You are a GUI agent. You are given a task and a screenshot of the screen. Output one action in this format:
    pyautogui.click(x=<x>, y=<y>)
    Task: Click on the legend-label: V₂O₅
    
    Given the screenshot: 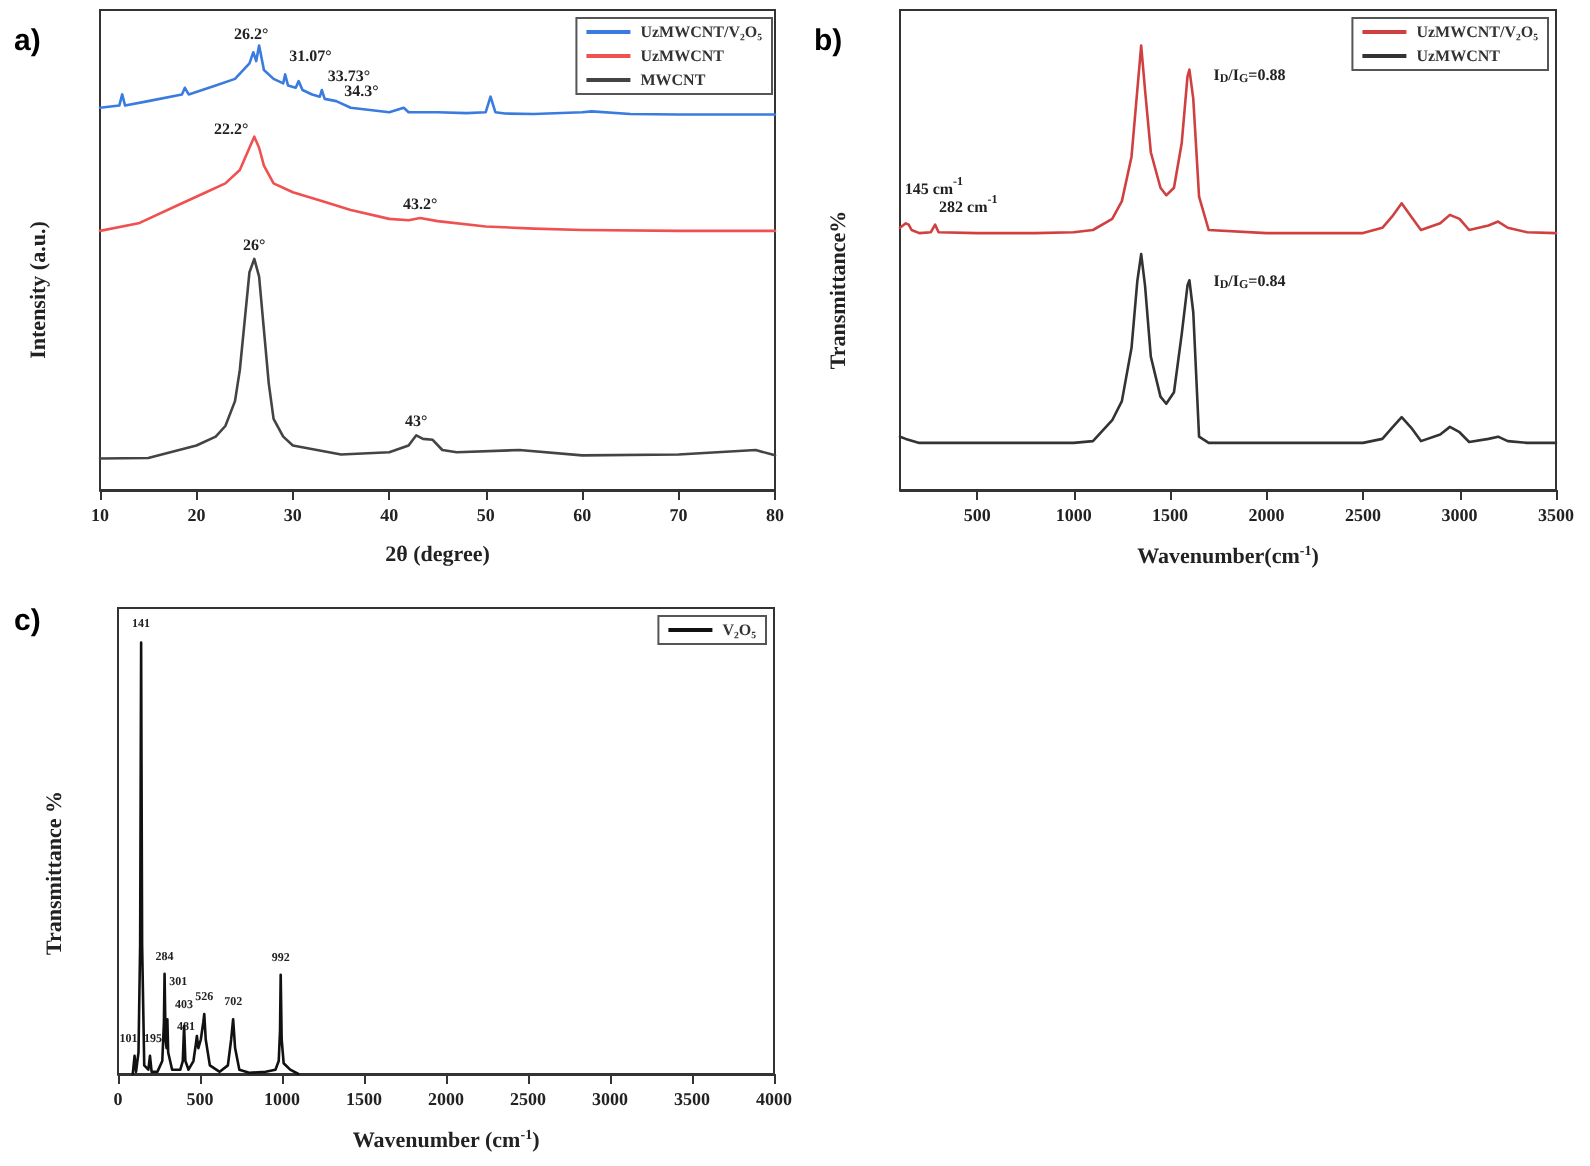 What is the action you would take?
    pyautogui.click(x=740, y=630)
    